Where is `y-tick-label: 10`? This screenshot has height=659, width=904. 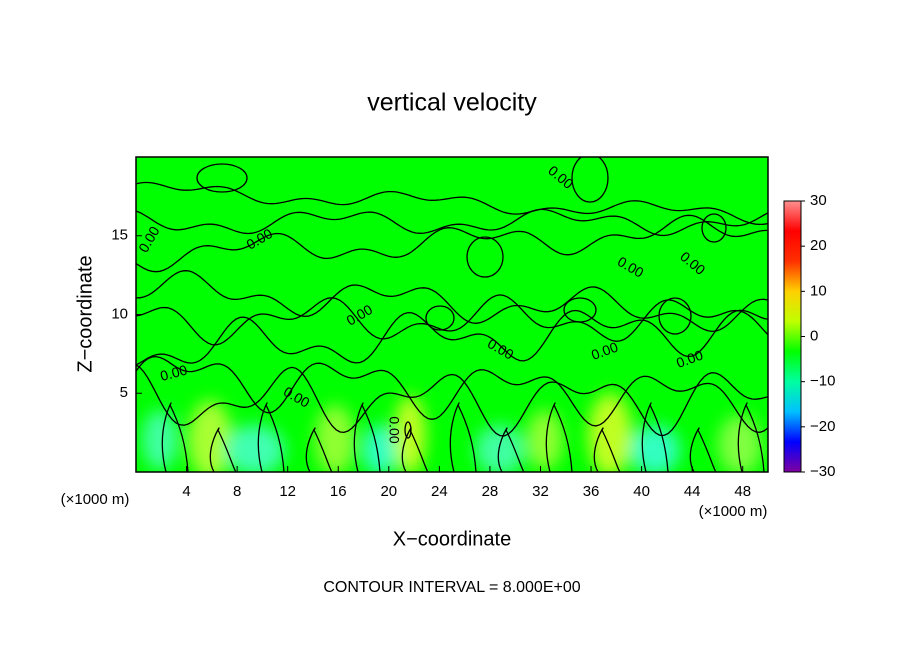
y-tick-label: 10 is located at coordinates (119, 313).